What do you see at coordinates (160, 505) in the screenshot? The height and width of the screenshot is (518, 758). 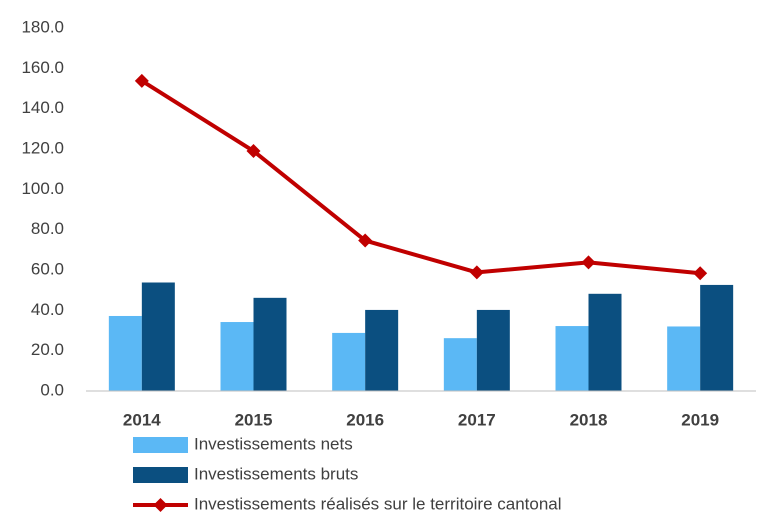 I see `legend-marker` at bounding box center [160, 505].